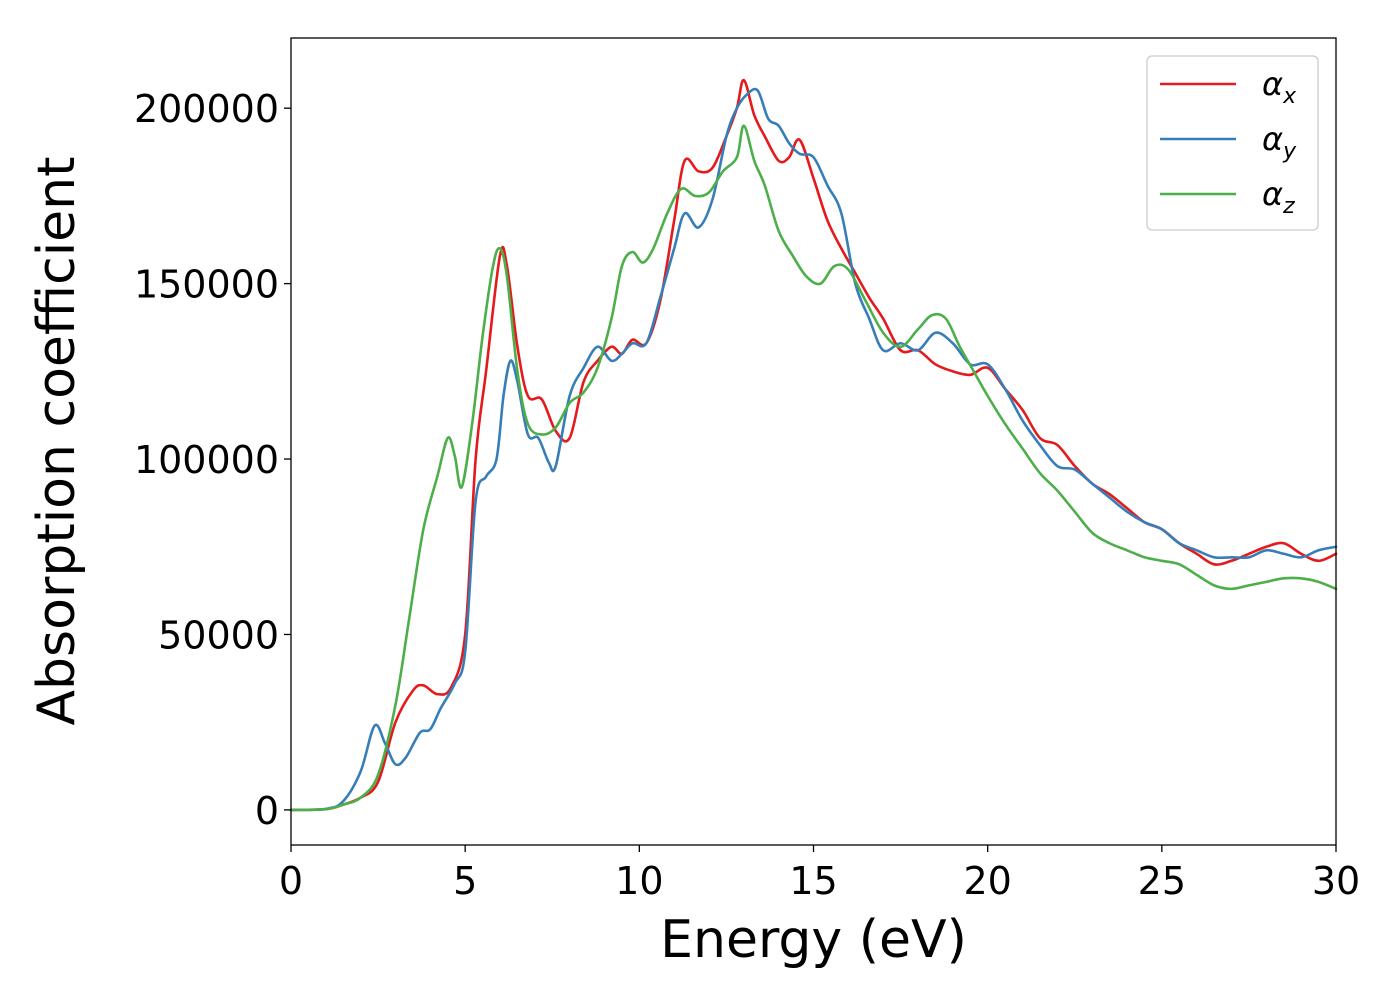 The width and height of the screenshot is (1400, 1000). I want to click on y-tick-label: 50000, so click(218, 635).